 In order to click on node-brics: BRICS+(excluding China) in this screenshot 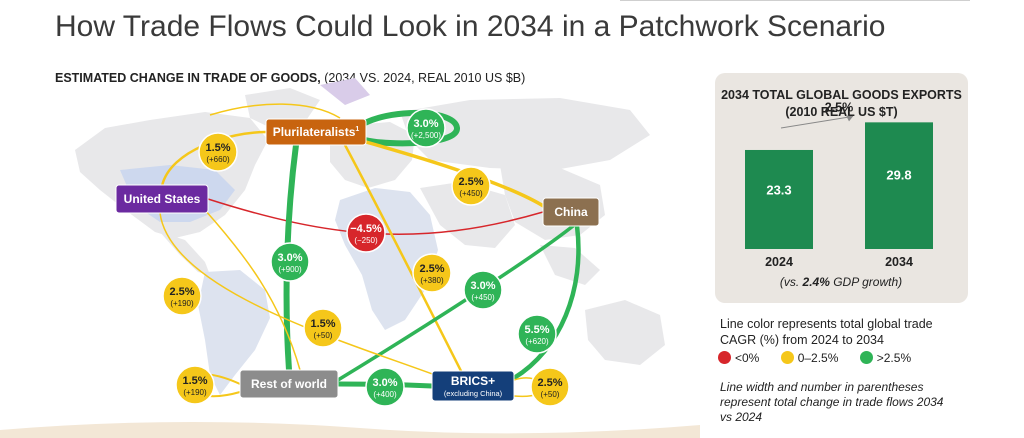, I will do `click(473, 386)`.